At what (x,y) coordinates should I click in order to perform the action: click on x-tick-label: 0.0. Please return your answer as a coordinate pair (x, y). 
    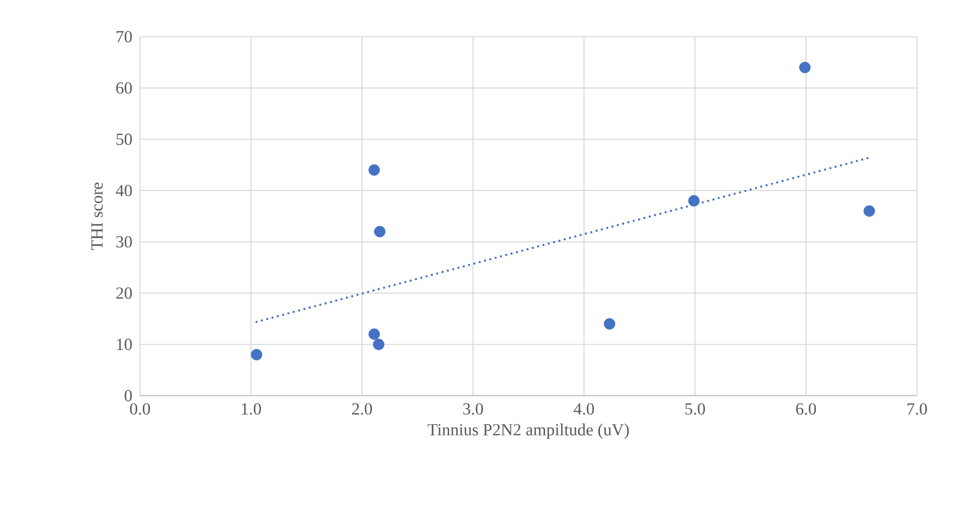
    Looking at the image, I should click on (140, 409).